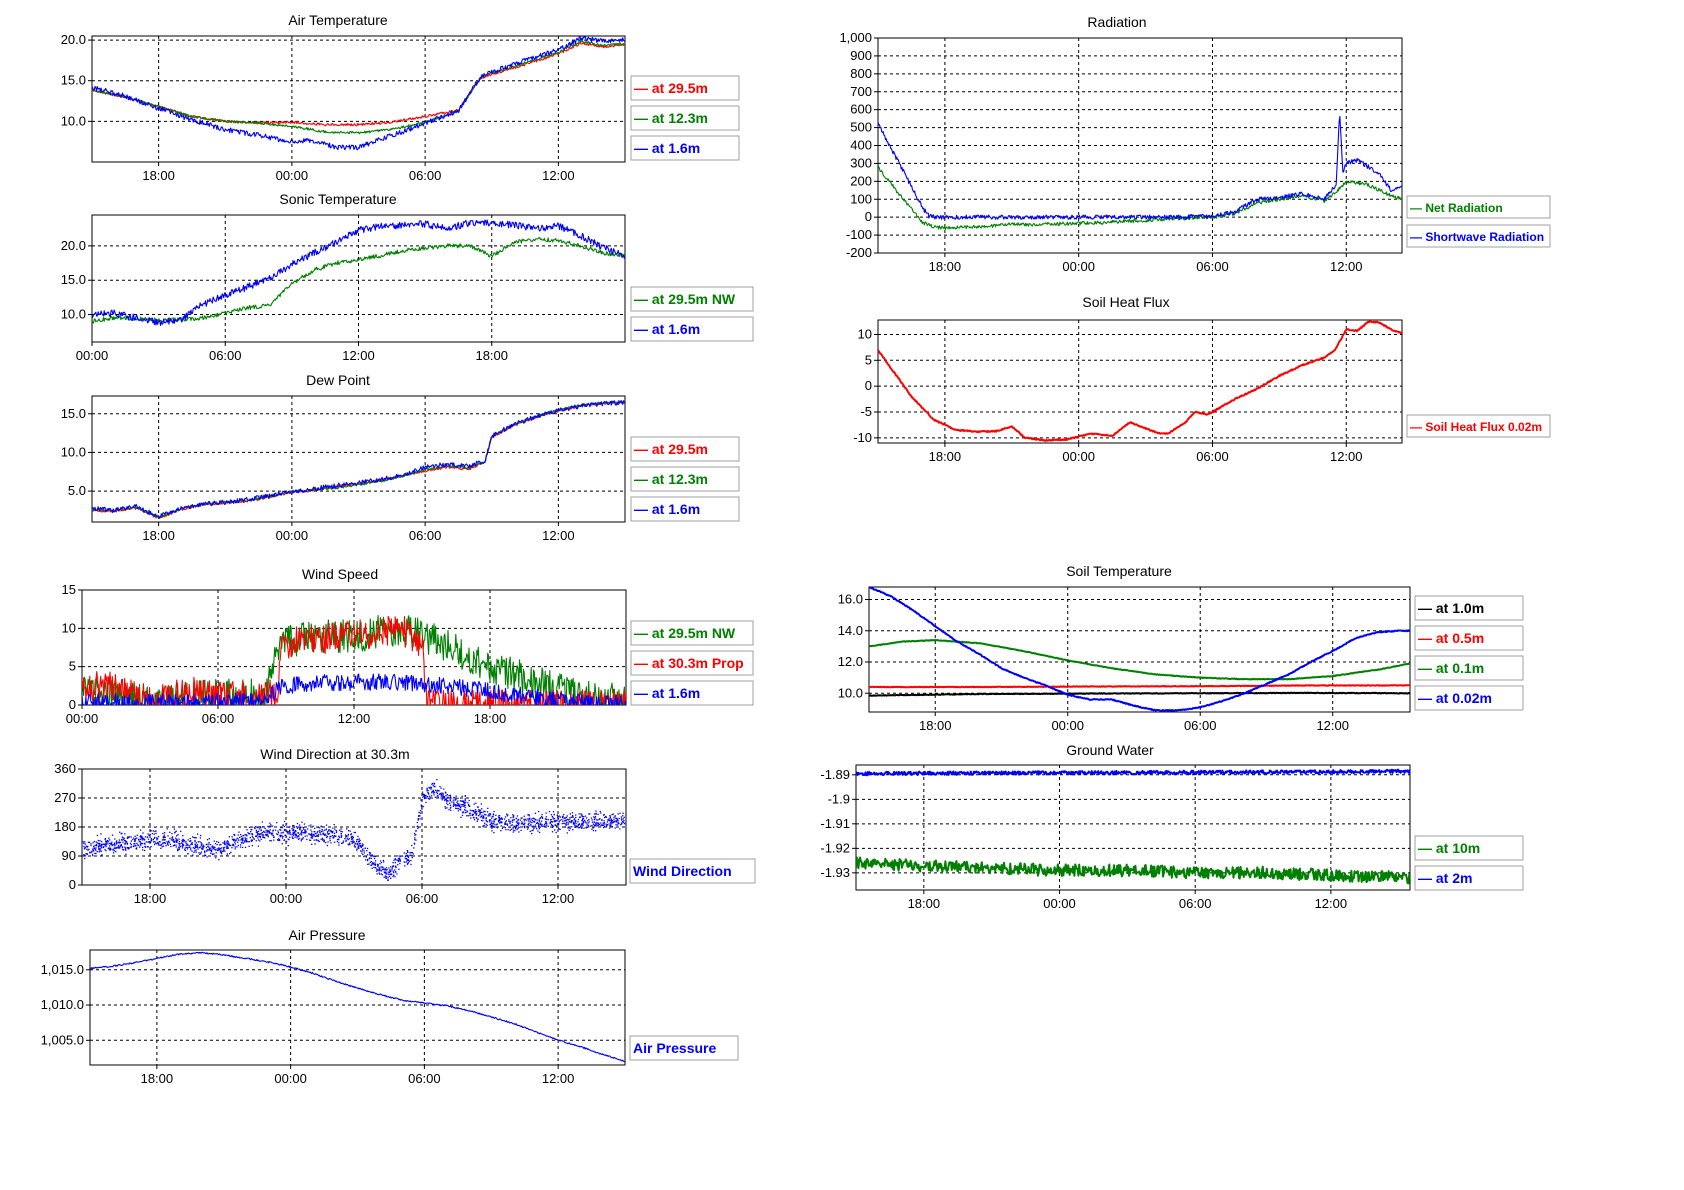 This screenshot has height=1190, width=1684. What do you see at coordinates (685, 299) in the screenshot?
I see `sonic-temperature-legend-label: — at 29.5m NW` at bounding box center [685, 299].